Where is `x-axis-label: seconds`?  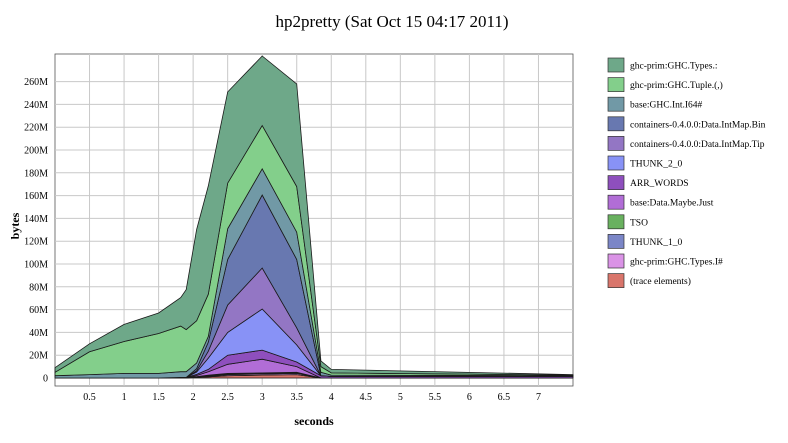 x-axis-label: seconds is located at coordinates (314, 421).